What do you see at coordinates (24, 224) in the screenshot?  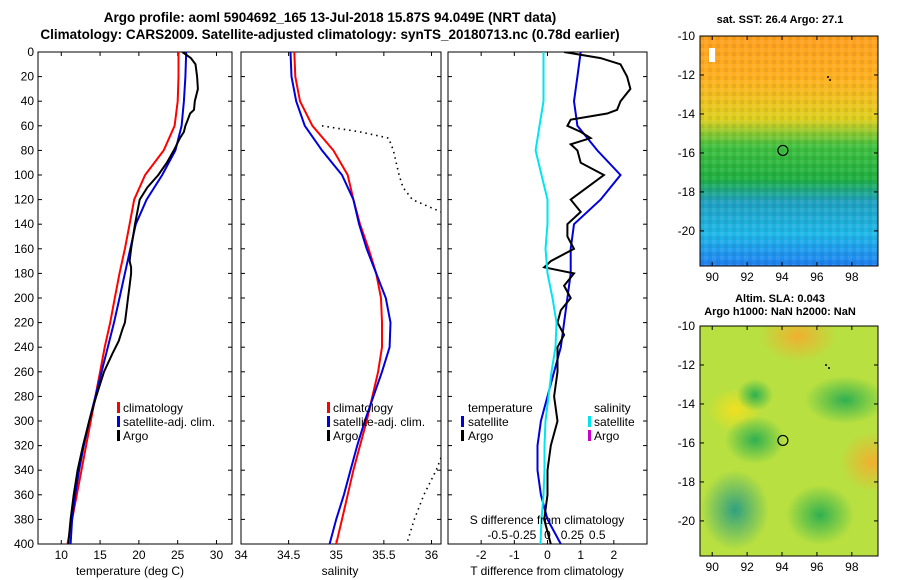 I see `y-tick-label: 140` at bounding box center [24, 224].